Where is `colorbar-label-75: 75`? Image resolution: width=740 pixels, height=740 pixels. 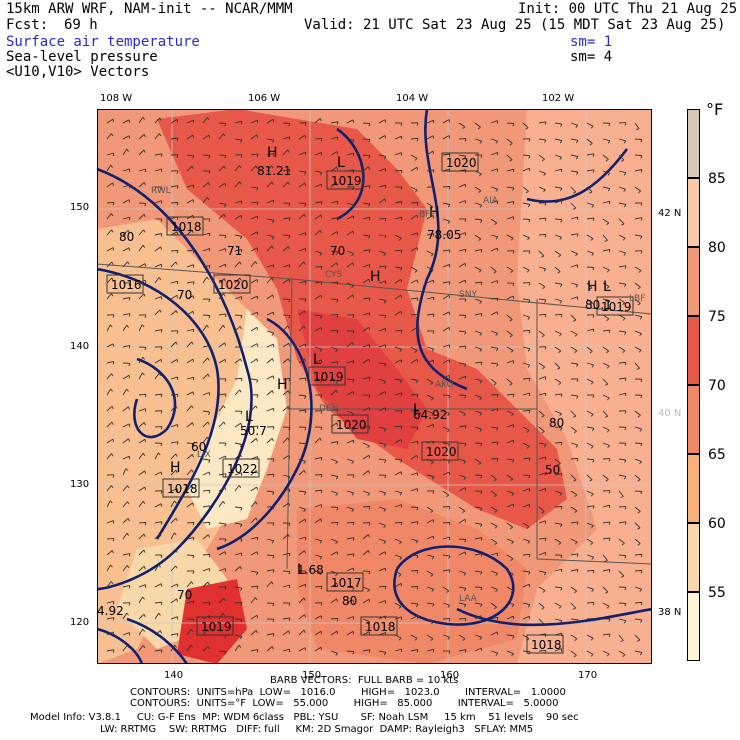 colorbar-label-75: 75 is located at coordinates (717, 317).